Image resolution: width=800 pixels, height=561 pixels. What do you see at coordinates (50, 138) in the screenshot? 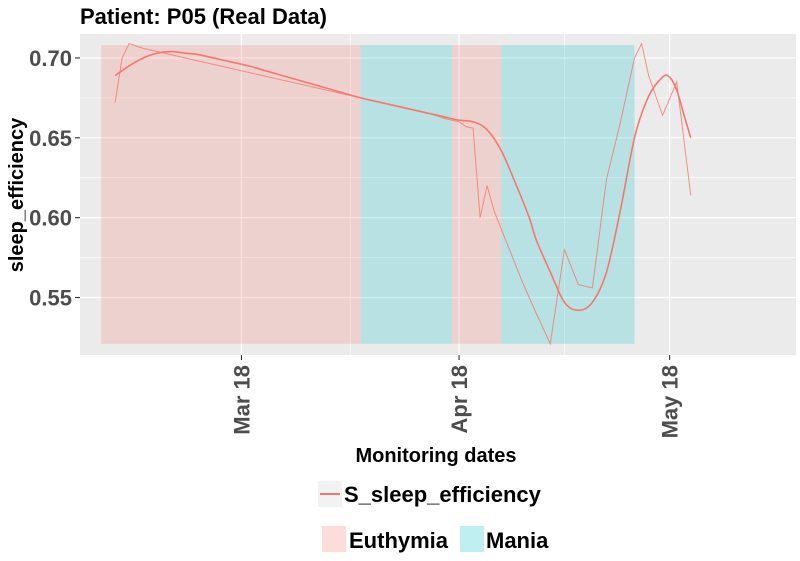
I see `y-tick-label: 0.65` at bounding box center [50, 138].